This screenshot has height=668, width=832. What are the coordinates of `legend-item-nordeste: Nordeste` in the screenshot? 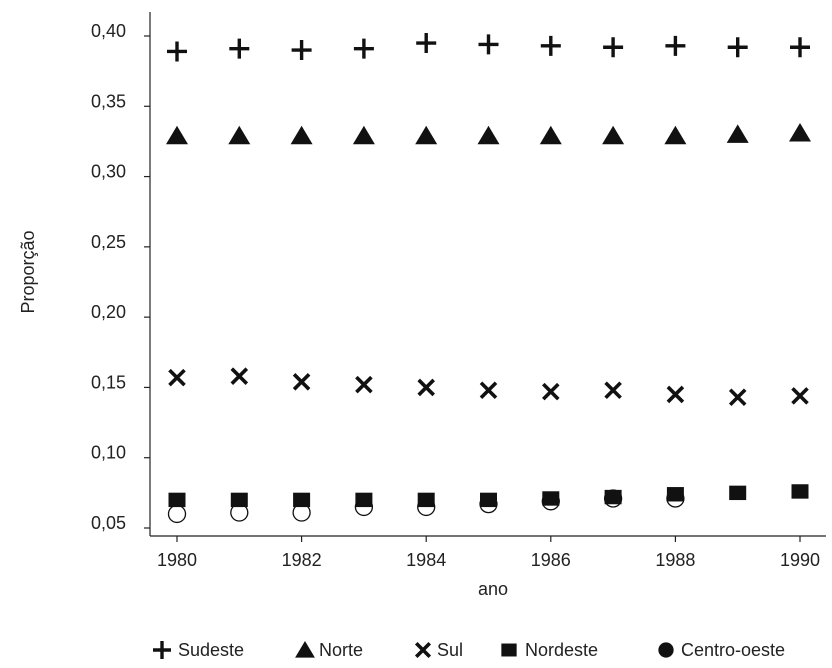 It's located at (549, 650).